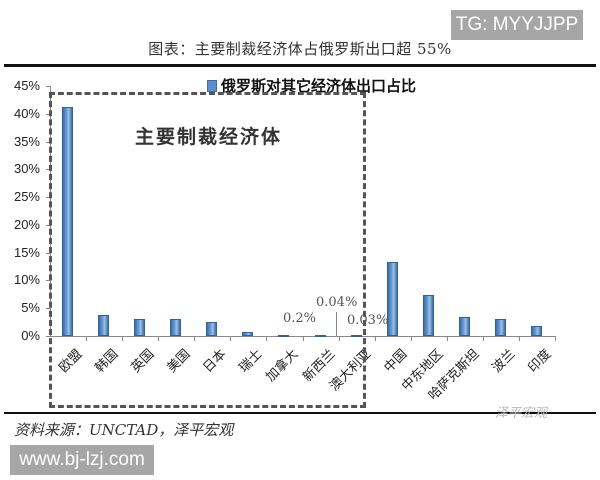 Image resolution: width=600 pixels, height=480 pixels. I want to click on tg-watermark-badge: TG: MYYJJPP, so click(517, 25).